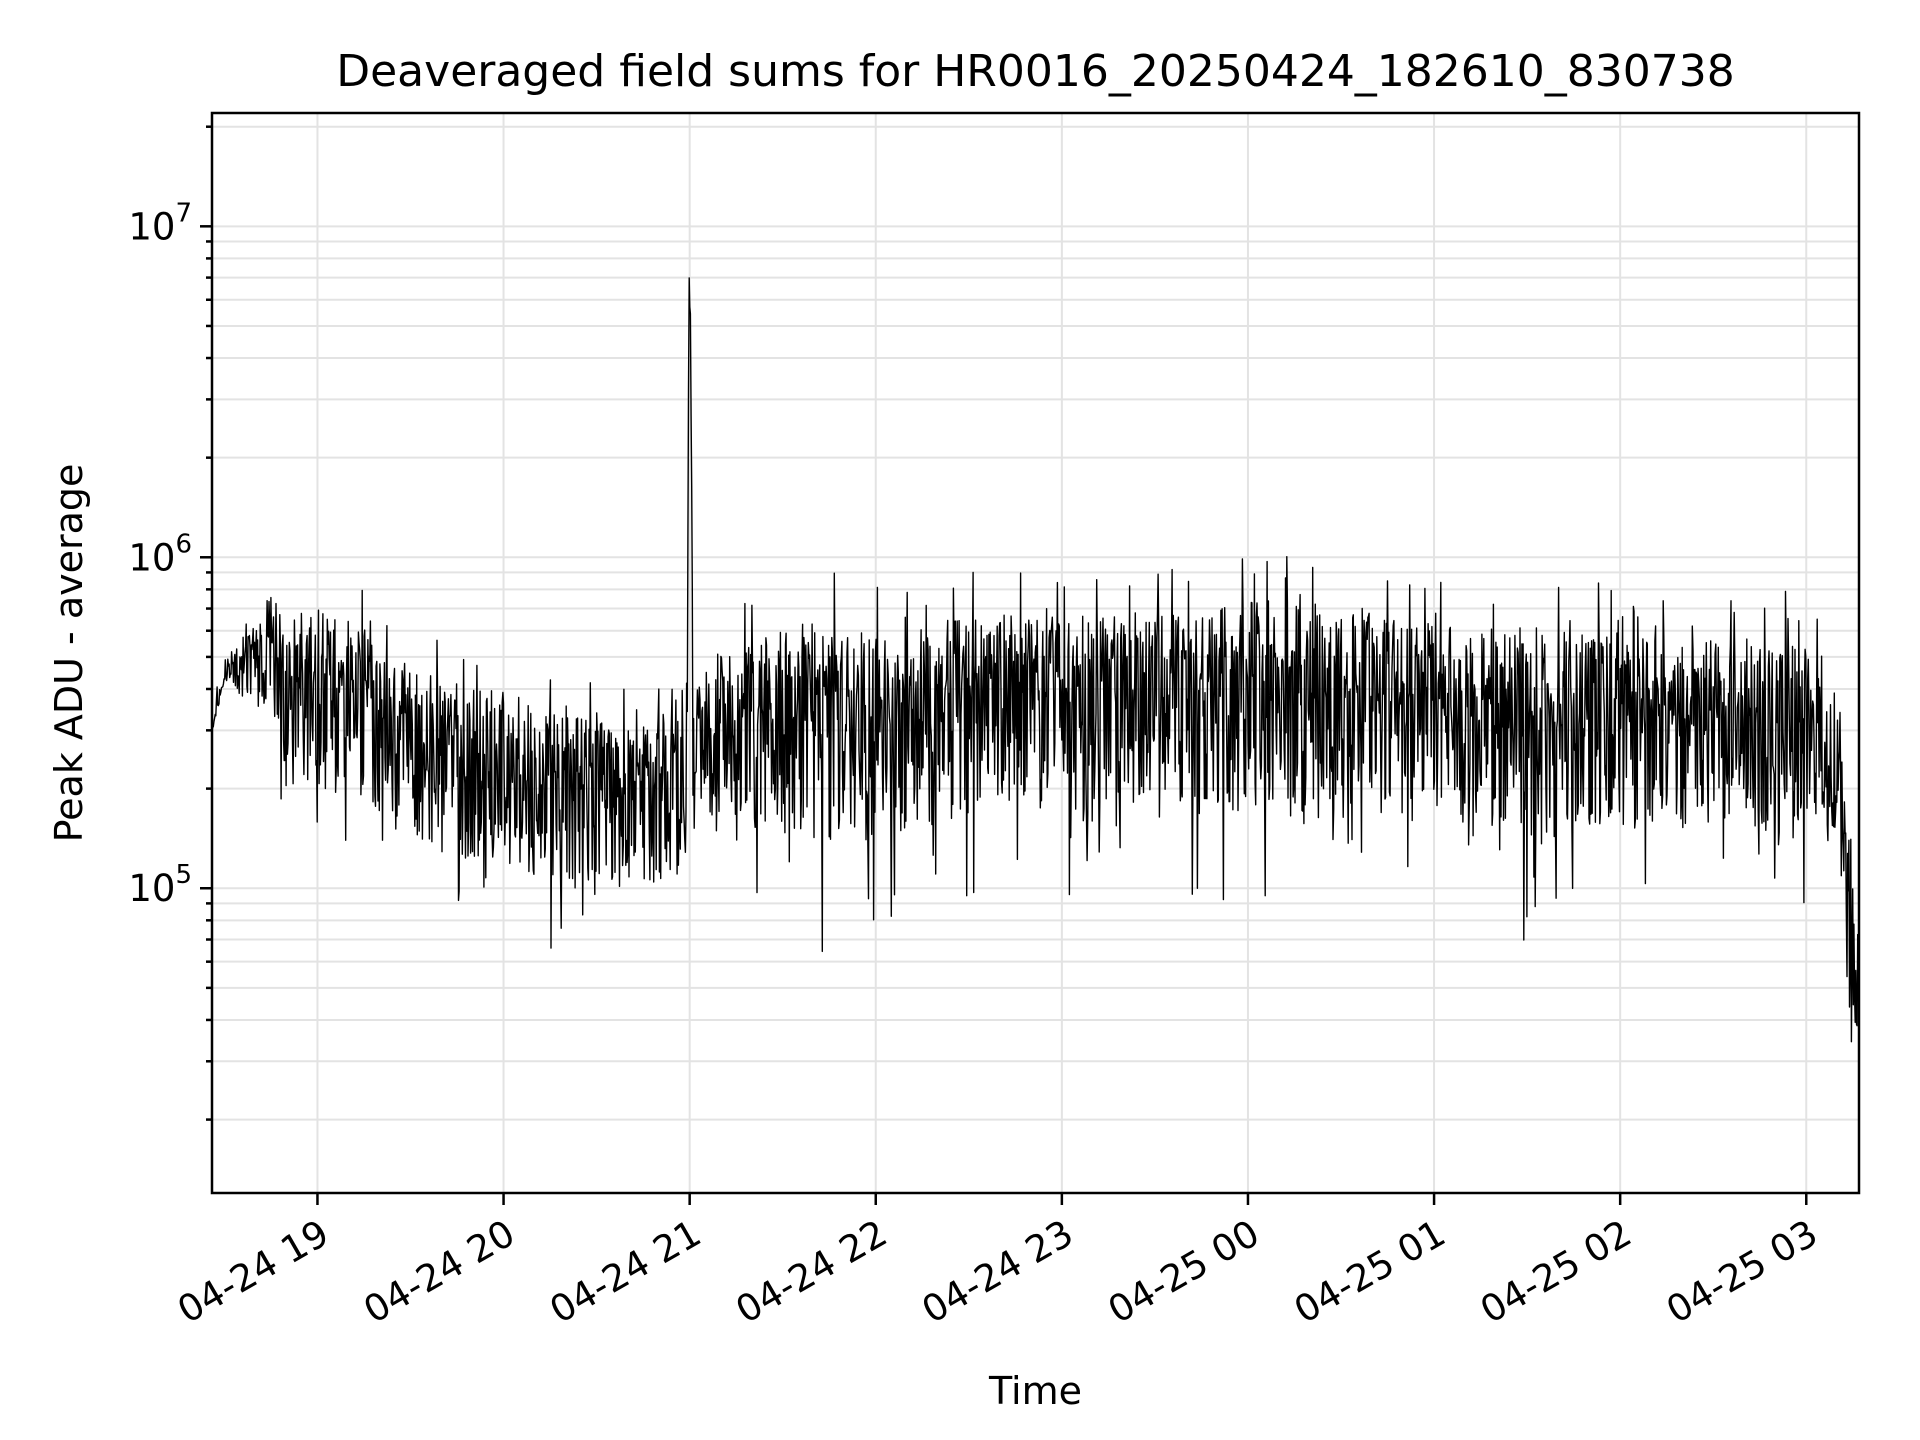 This screenshot has height=1440, width=1920. I want to click on x-tick-label: 04-24 19, so click(253, 1272).